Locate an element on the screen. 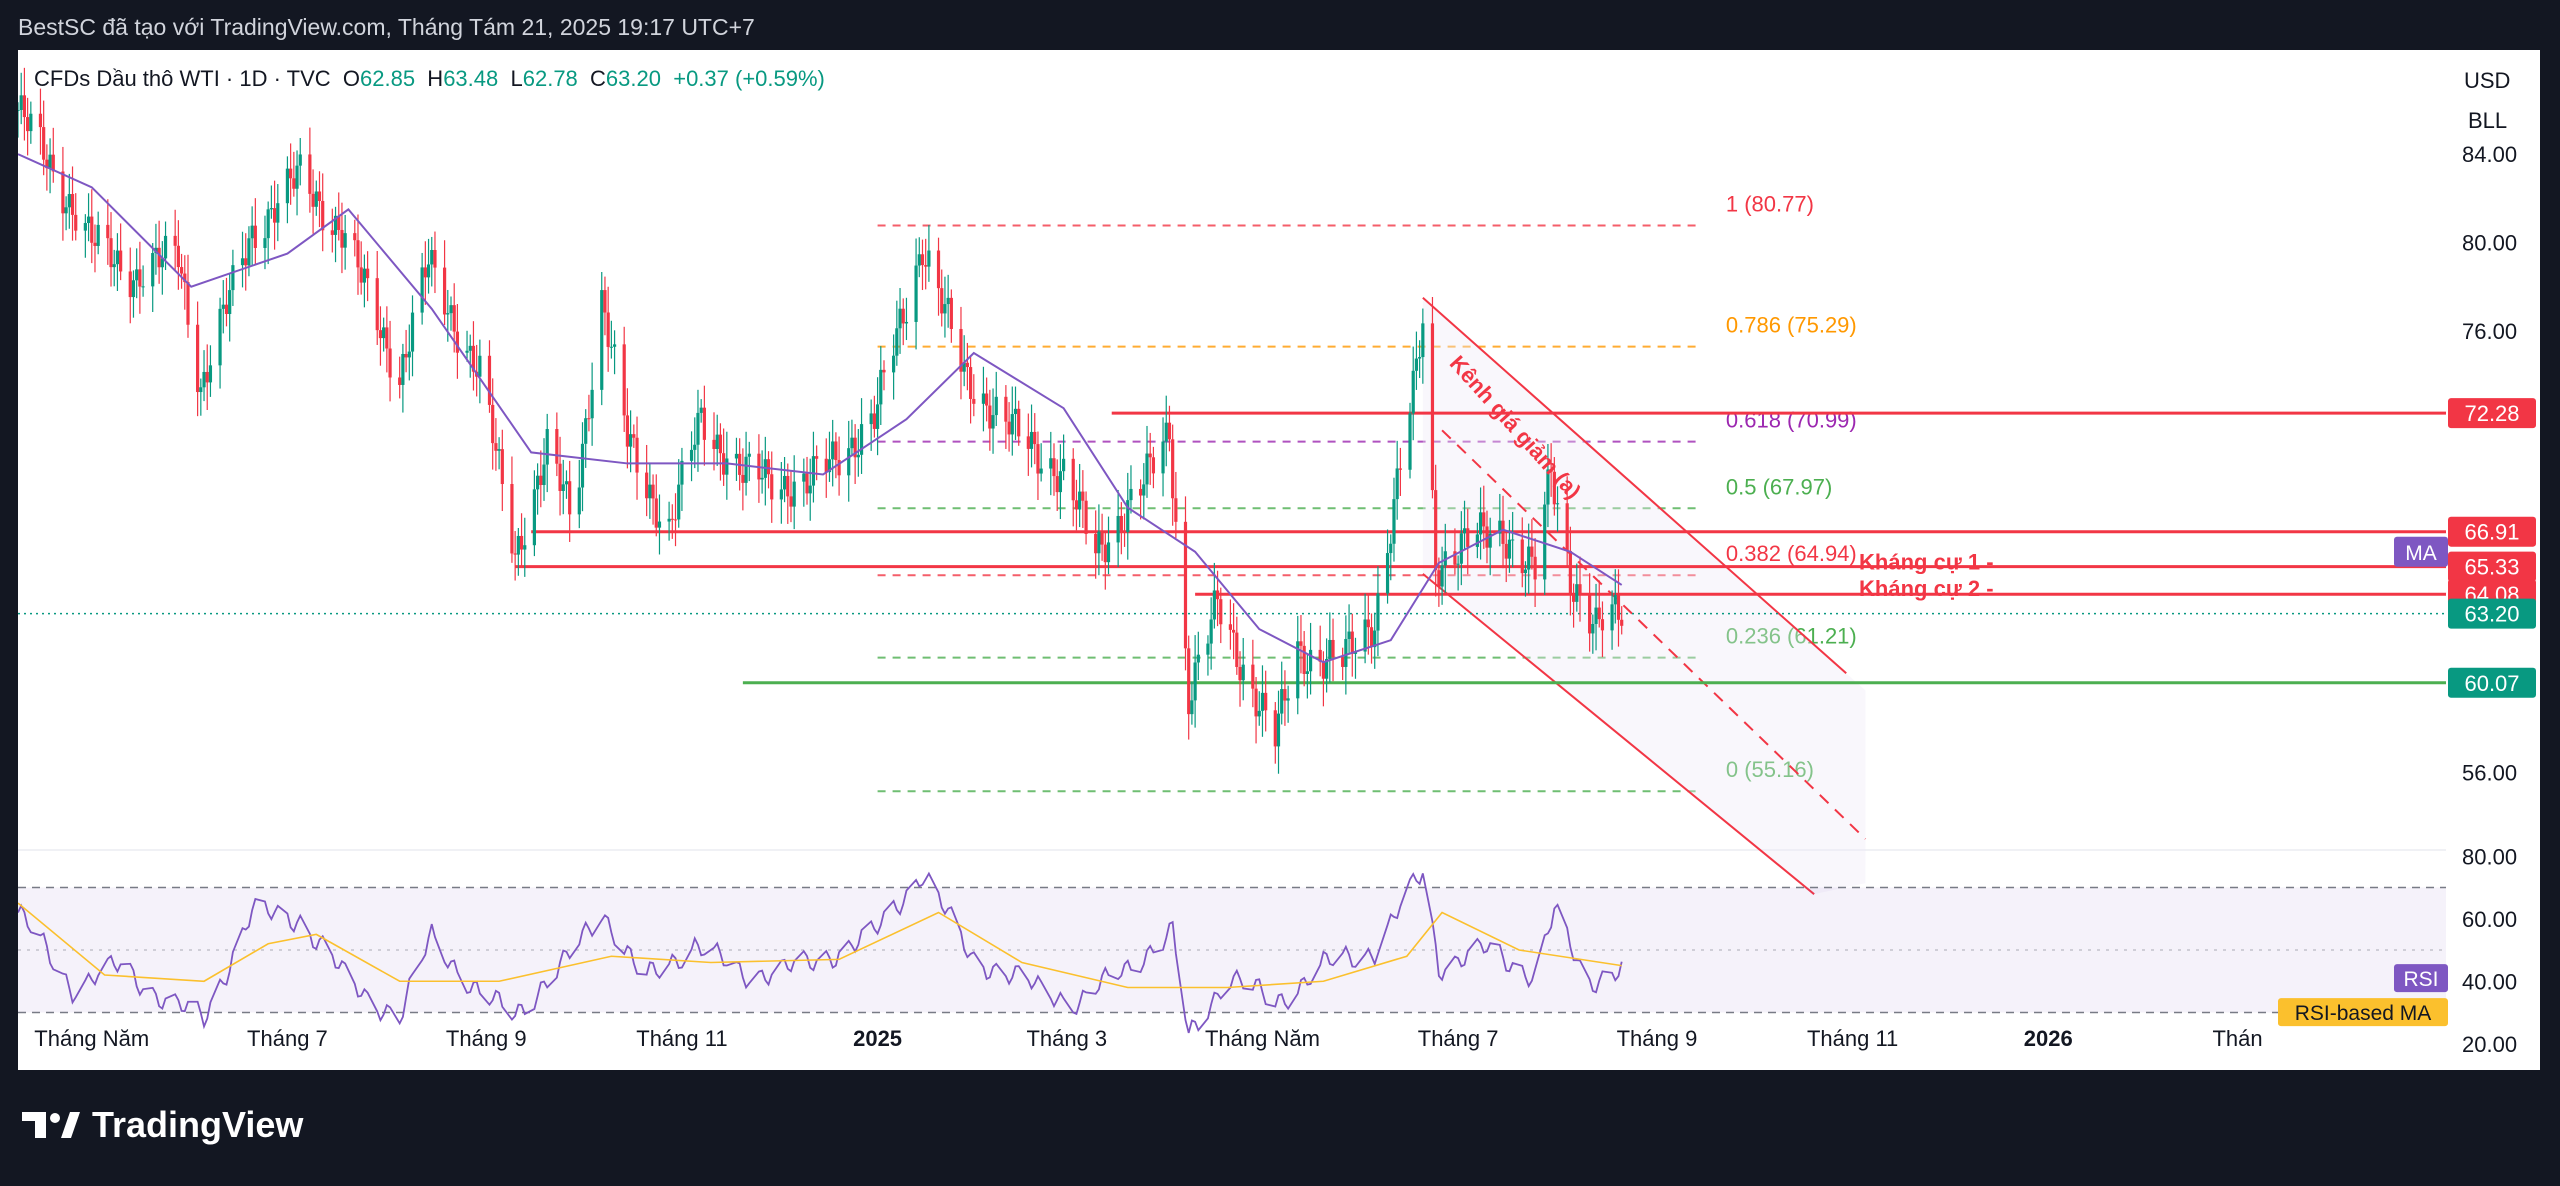 The height and width of the screenshot is (1186, 2560). brand-name: TradingView is located at coordinates (198, 1124).